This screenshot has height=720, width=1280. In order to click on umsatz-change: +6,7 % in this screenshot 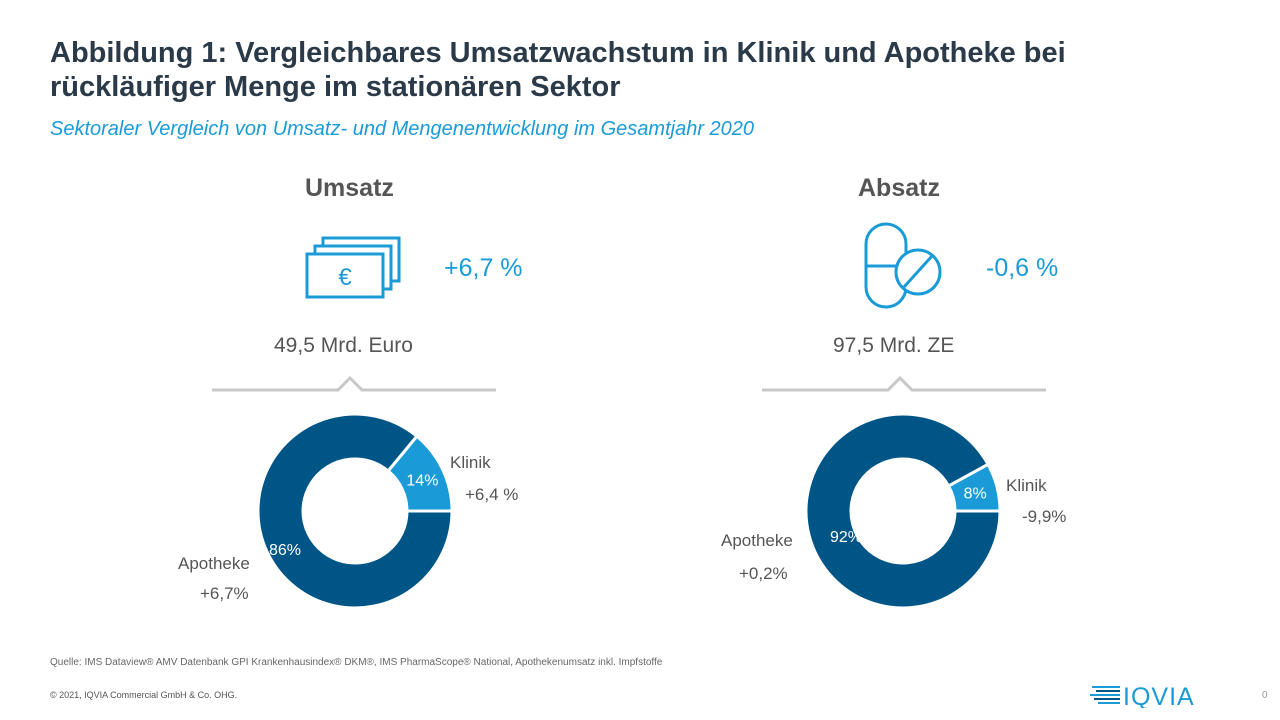, I will do `click(483, 268)`.